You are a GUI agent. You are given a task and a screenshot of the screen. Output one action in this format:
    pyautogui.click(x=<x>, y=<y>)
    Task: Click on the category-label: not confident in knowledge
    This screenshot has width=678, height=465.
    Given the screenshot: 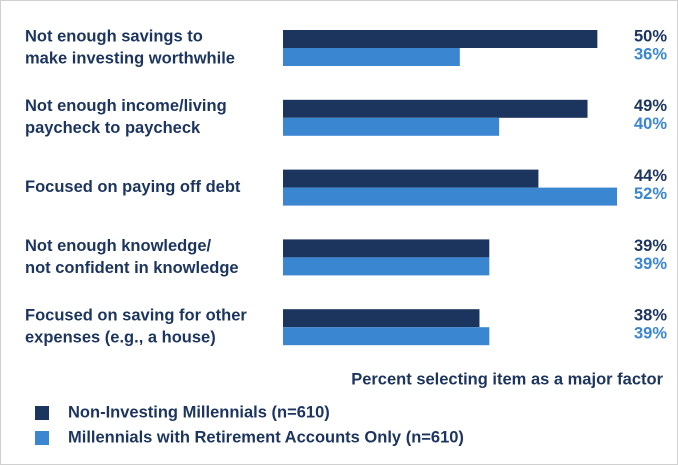 What is the action you would take?
    pyautogui.click(x=132, y=268)
    